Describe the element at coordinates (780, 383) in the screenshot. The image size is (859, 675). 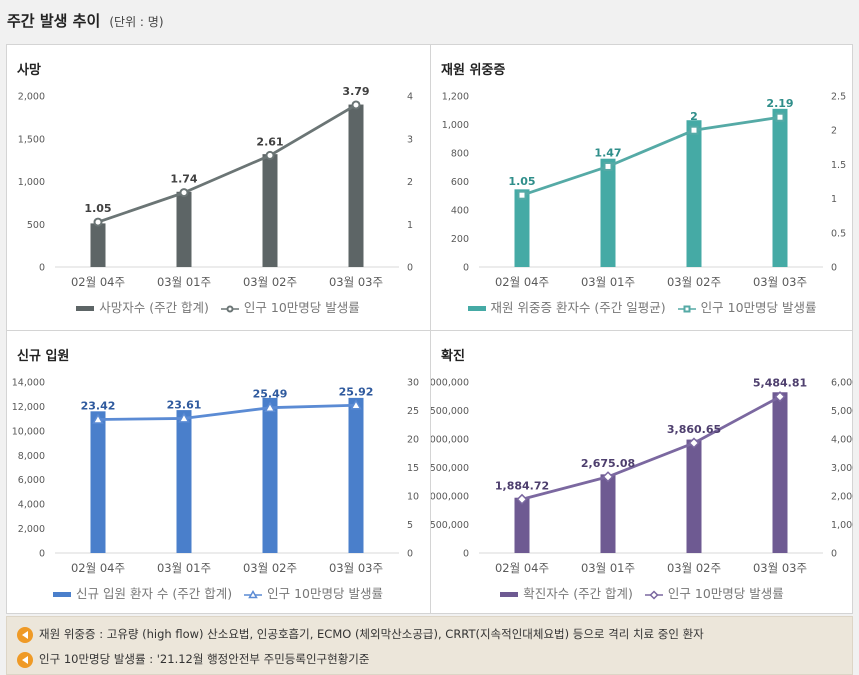
I see `data-label: 5,484.81` at that location.